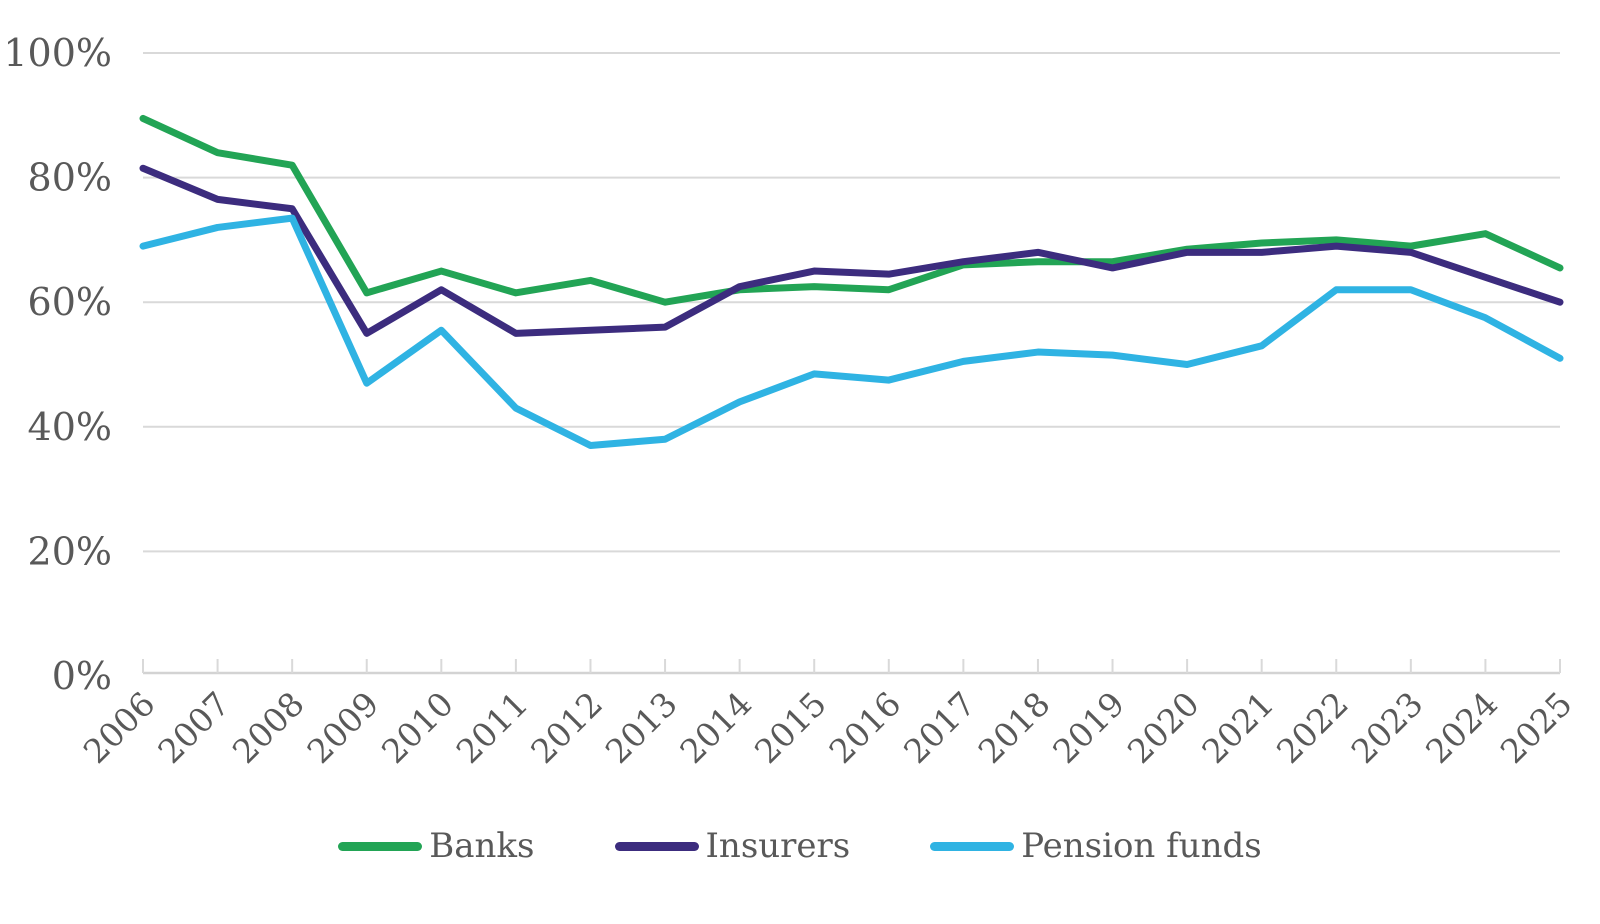 The height and width of the screenshot is (924, 1600). What do you see at coordinates (1237, 727) in the screenshot?
I see `x-axis-label: 2021` at bounding box center [1237, 727].